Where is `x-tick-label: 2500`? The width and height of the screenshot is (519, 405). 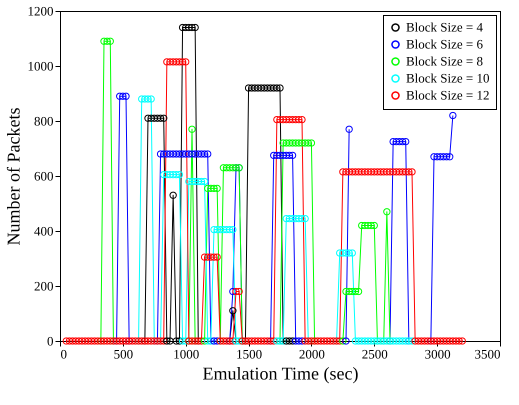
x-tick-label: 2500 is located at coordinates (375, 354).